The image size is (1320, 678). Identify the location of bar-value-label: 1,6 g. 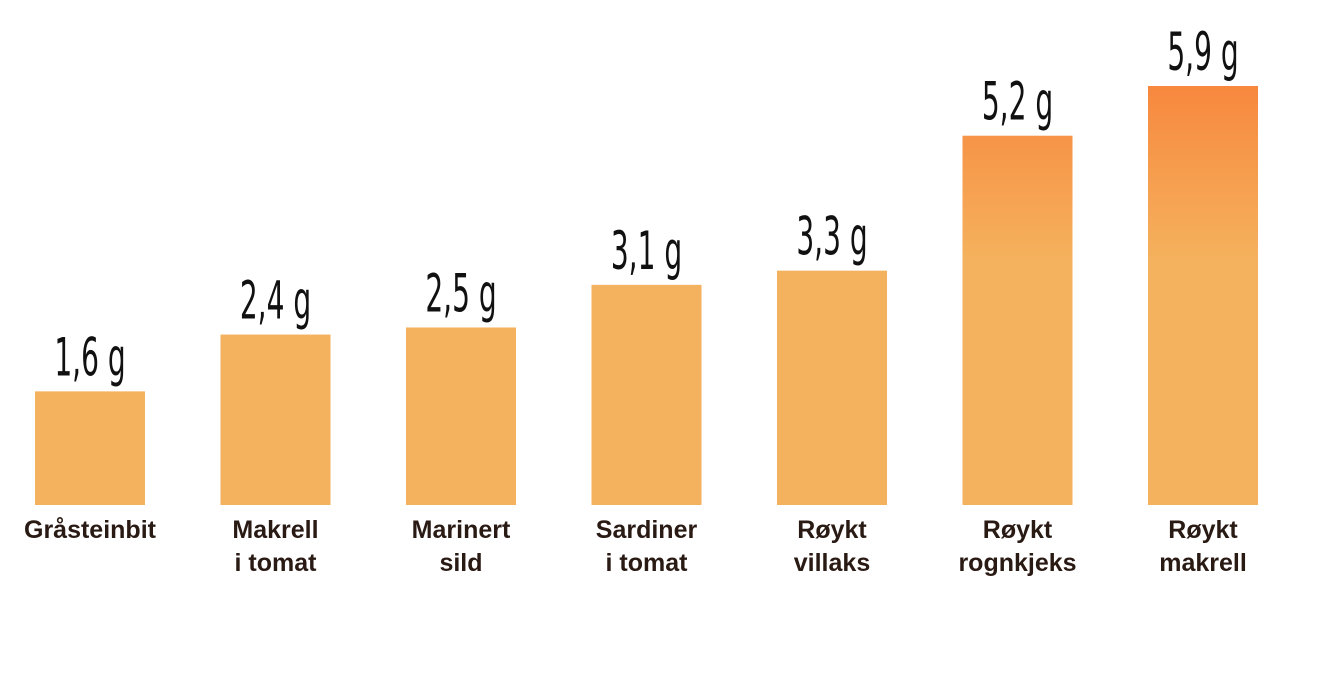
(89, 358).